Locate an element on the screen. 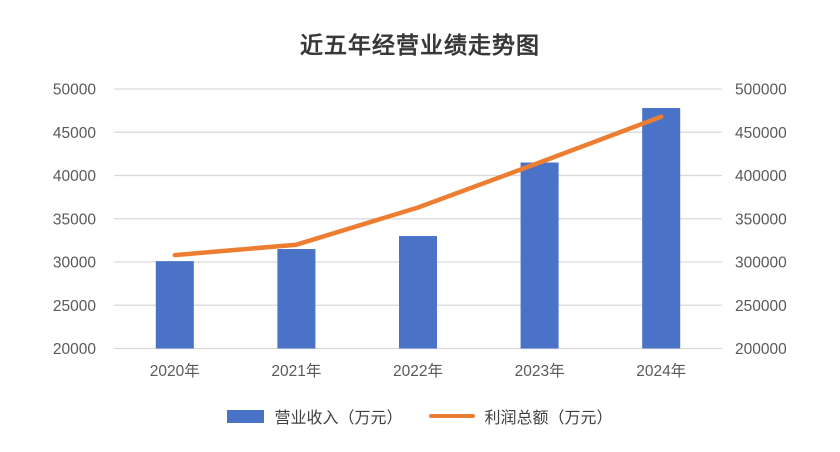 This screenshot has width=840, height=452. y-axis-left-tick-label: 25000 is located at coordinates (74, 306).